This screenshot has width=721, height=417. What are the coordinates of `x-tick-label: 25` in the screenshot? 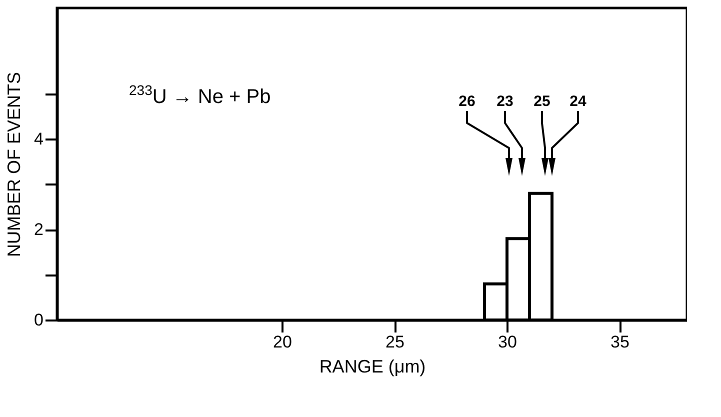 It's located at (395, 342).